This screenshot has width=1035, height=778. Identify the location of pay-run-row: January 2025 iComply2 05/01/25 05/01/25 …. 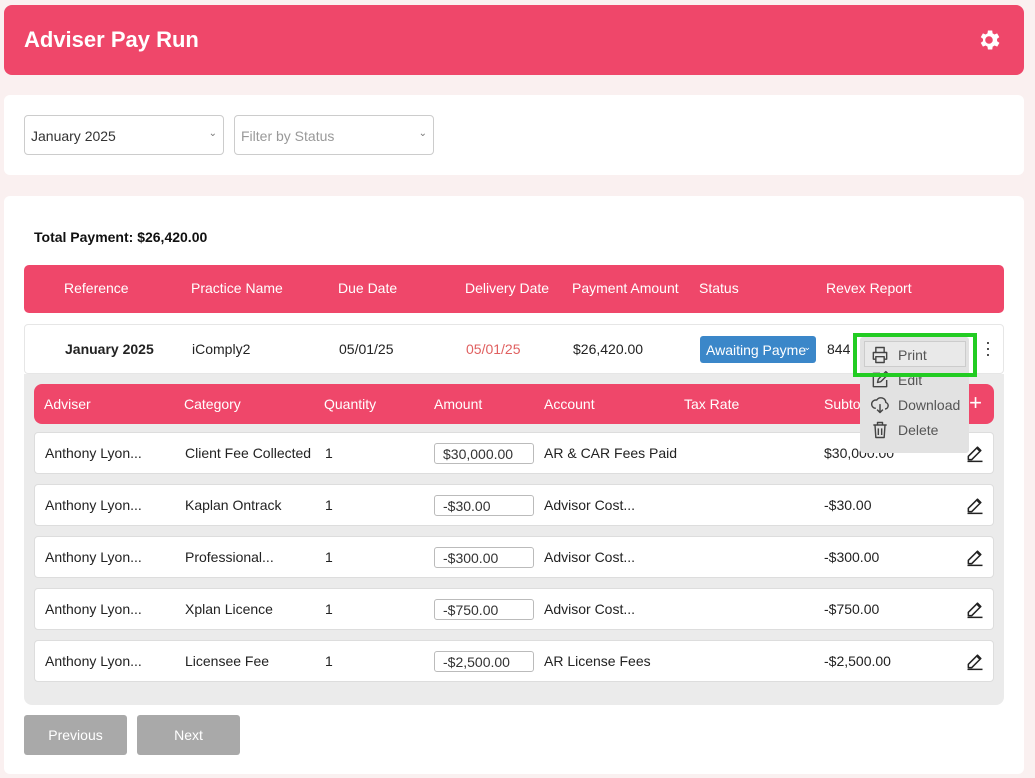
(514, 349).